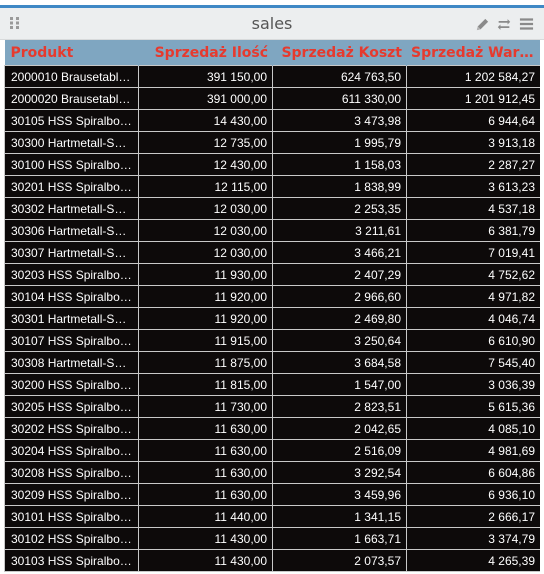  Describe the element at coordinates (473, 274) in the screenshot. I see `value-cell: 4 752,62` at that location.